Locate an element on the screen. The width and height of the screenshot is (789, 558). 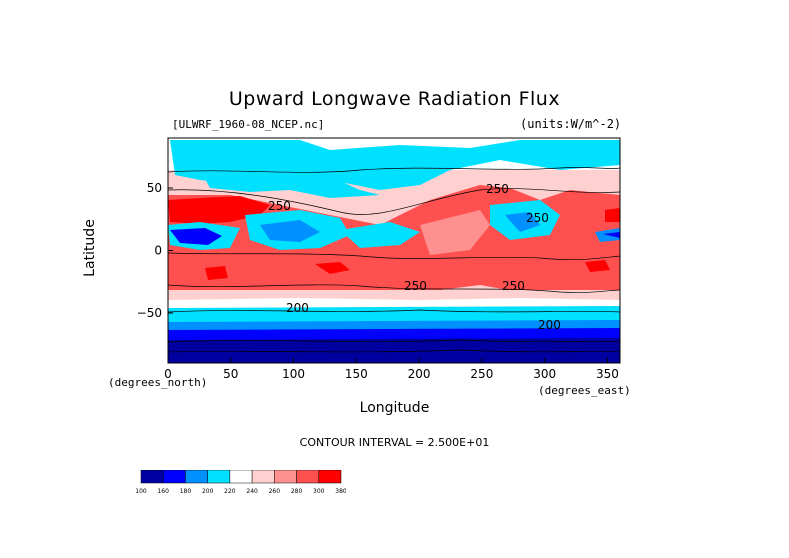
patch-arctic-cyan2 is located at coordinates (290, 181).